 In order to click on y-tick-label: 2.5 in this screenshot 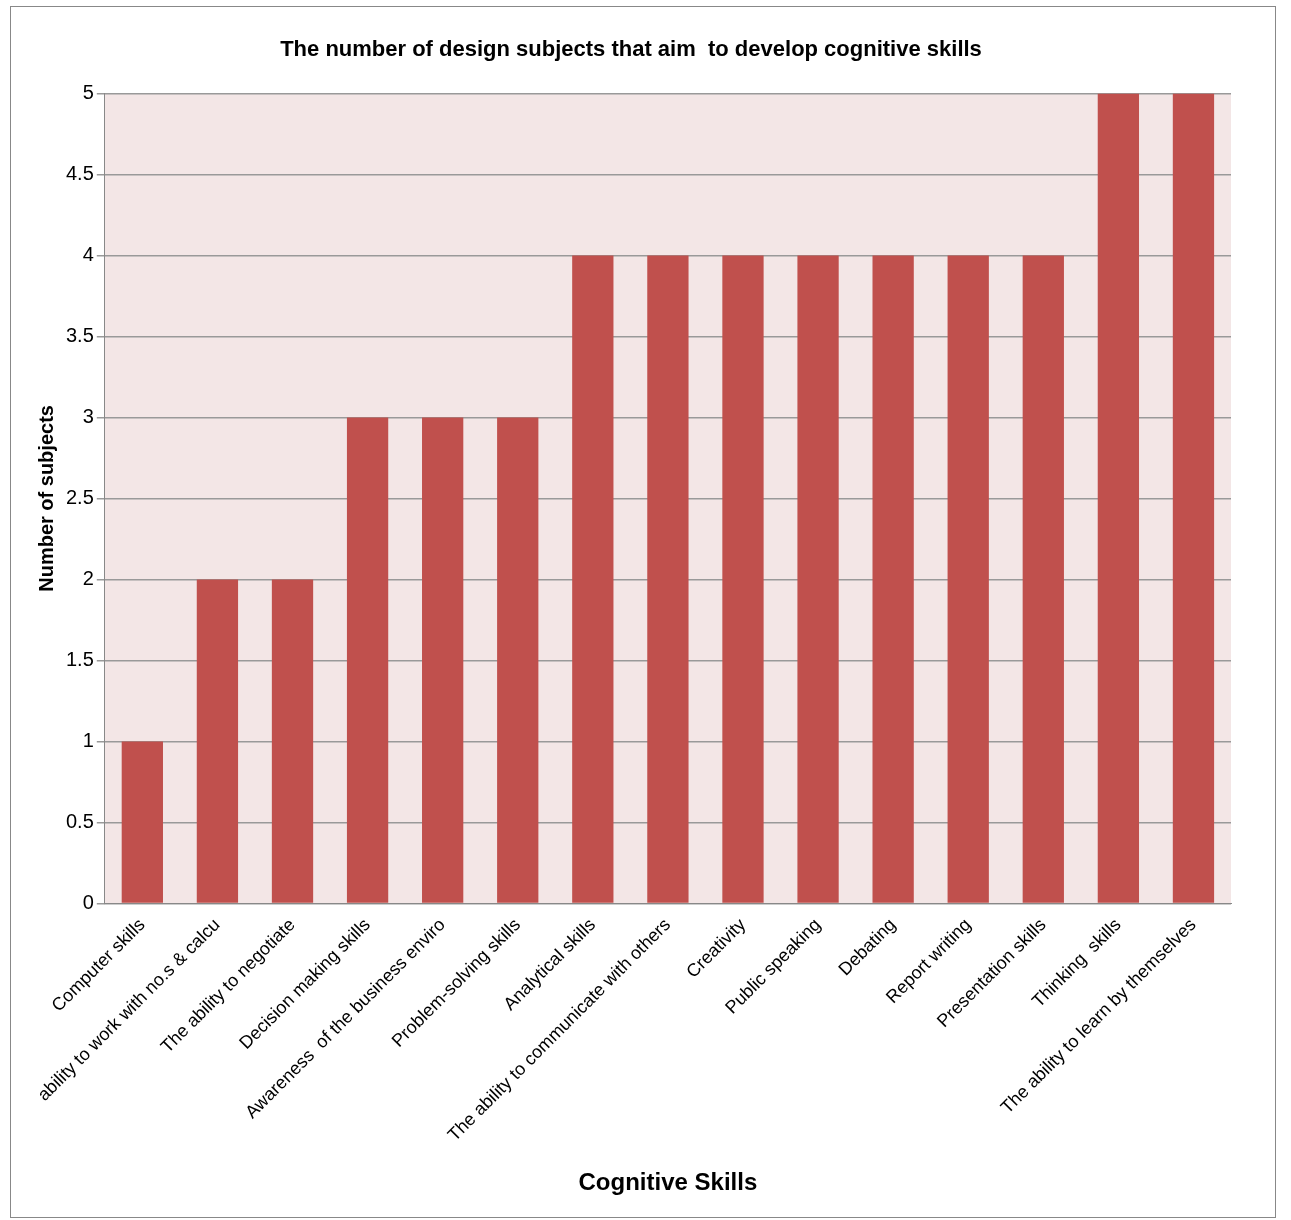, I will do `click(79, 496)`.